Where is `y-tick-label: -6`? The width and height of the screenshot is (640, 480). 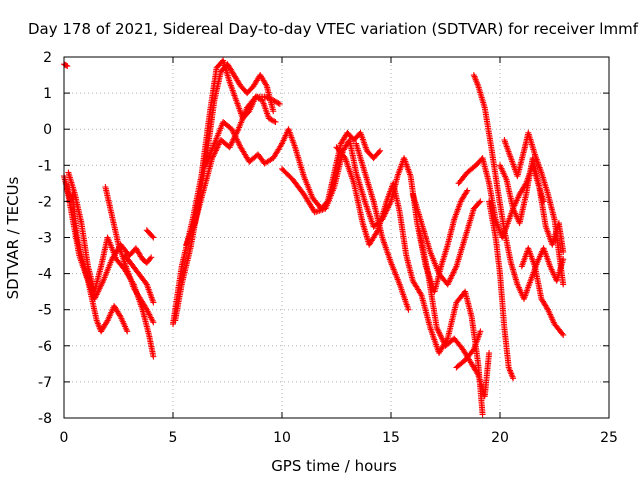
y-tick-label: -6 is located at coordinates (45, 347).